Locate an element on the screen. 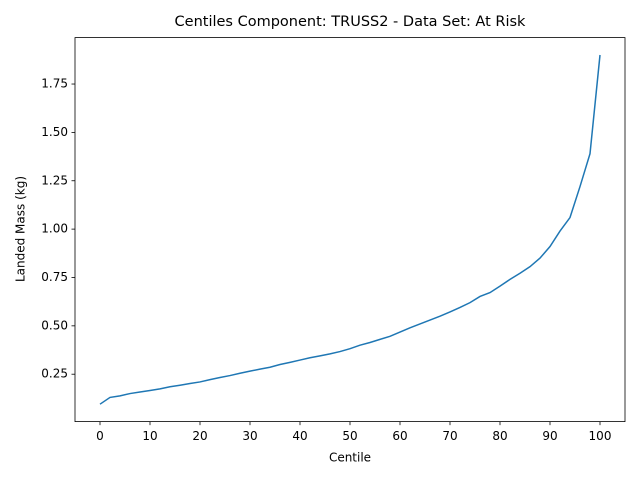 Image resolution: width=640 pixels, height=484 pixels. x-tick-label: 10 is located at coordinates (149, 436).